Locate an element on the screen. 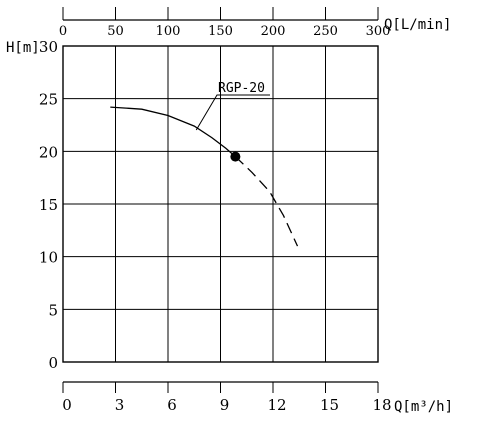 This screenshot has width=483, height=421. y-tick-label-30: 30 is located at coordinates (48, 47).